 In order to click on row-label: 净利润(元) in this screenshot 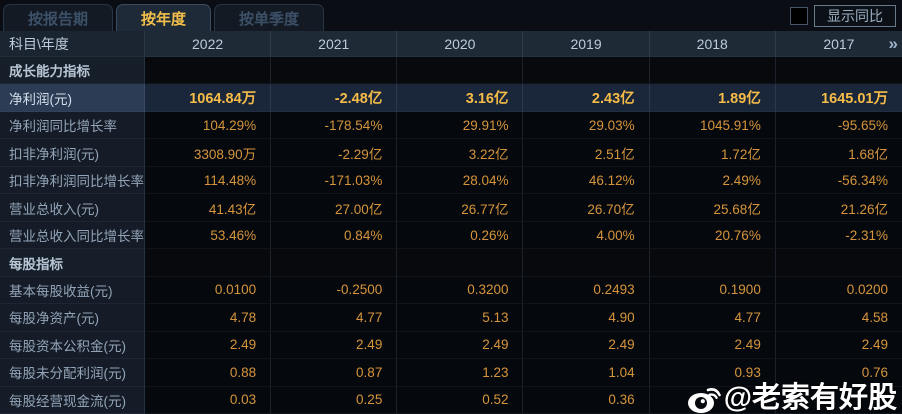, I will do `click(72, 98)`.